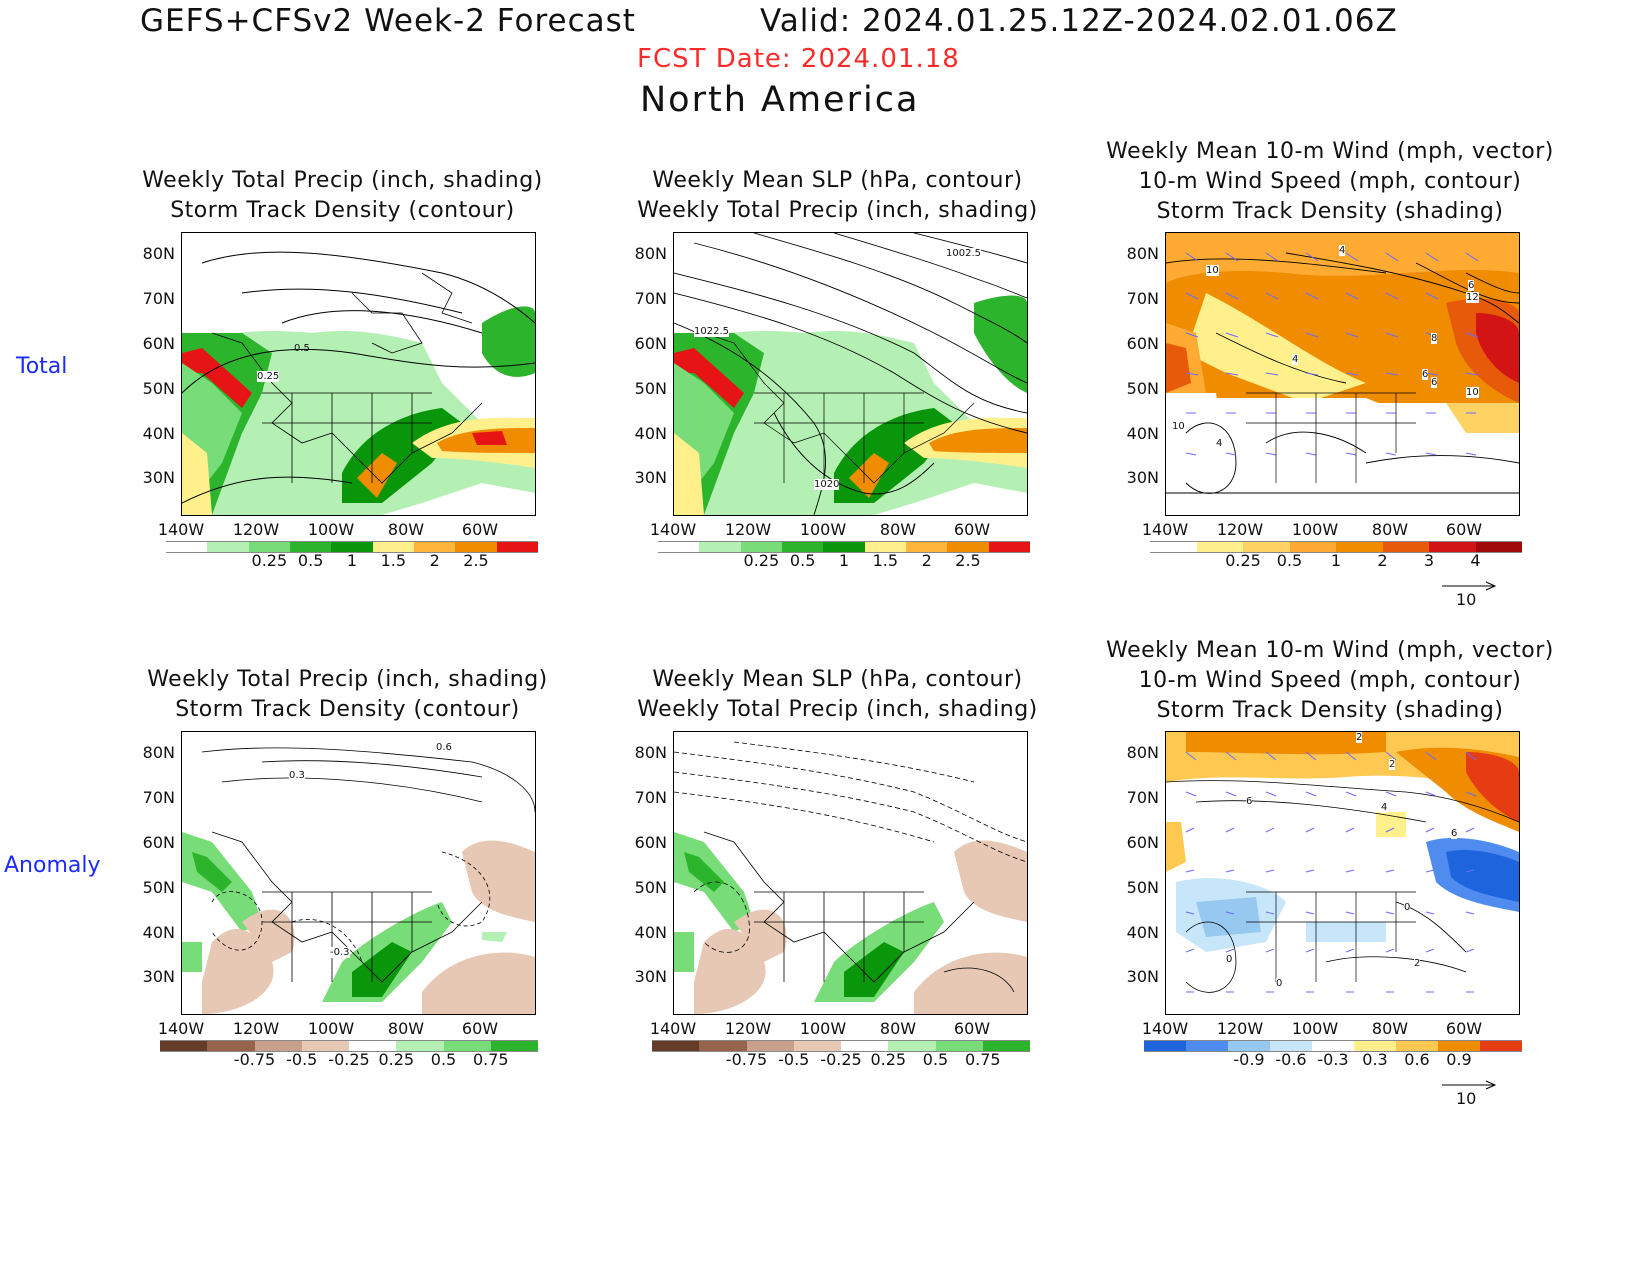 This screenshot has height=1275, width=1650. What do you see at coordinates (1330, 211) in the screenshot?
I see `panel-3-title-line3: Storm Track Density (shading)` at bounding box center [1330, 211].